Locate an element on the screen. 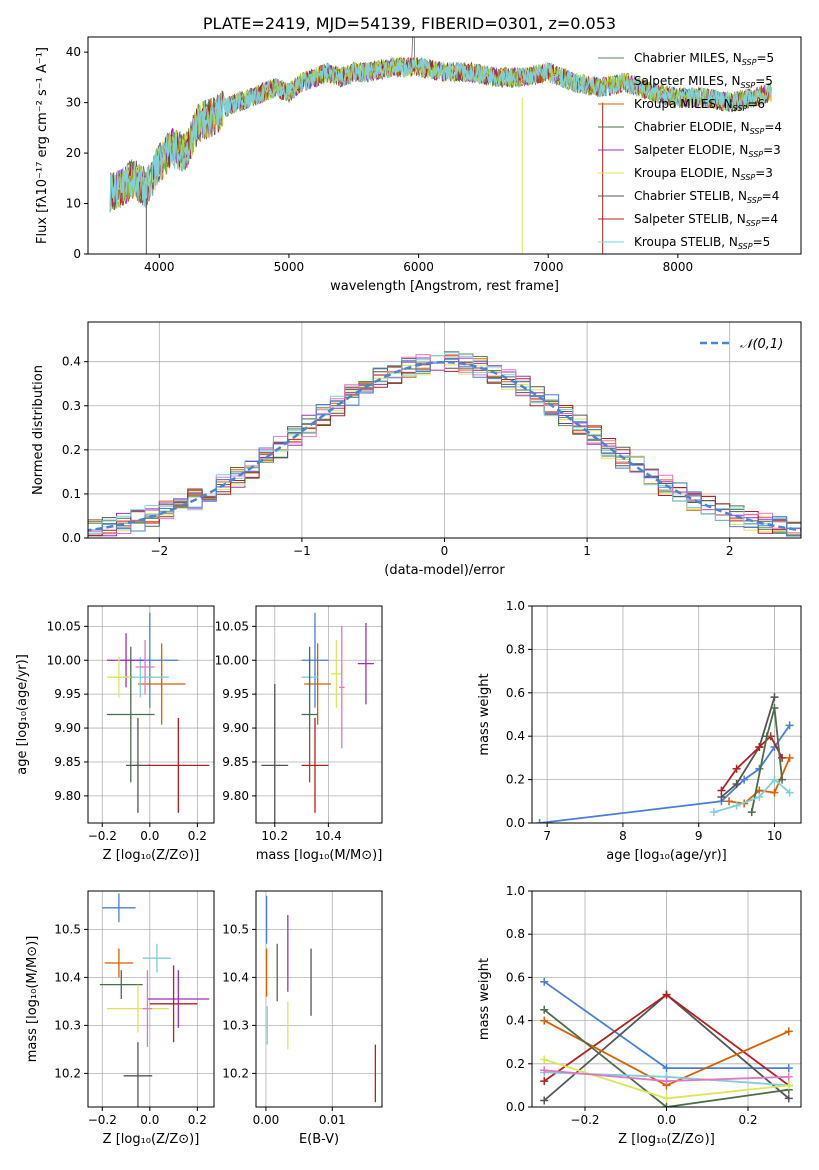 The image size is (819, 1170). legend-text: =5 is located at coordinates (762, 242).